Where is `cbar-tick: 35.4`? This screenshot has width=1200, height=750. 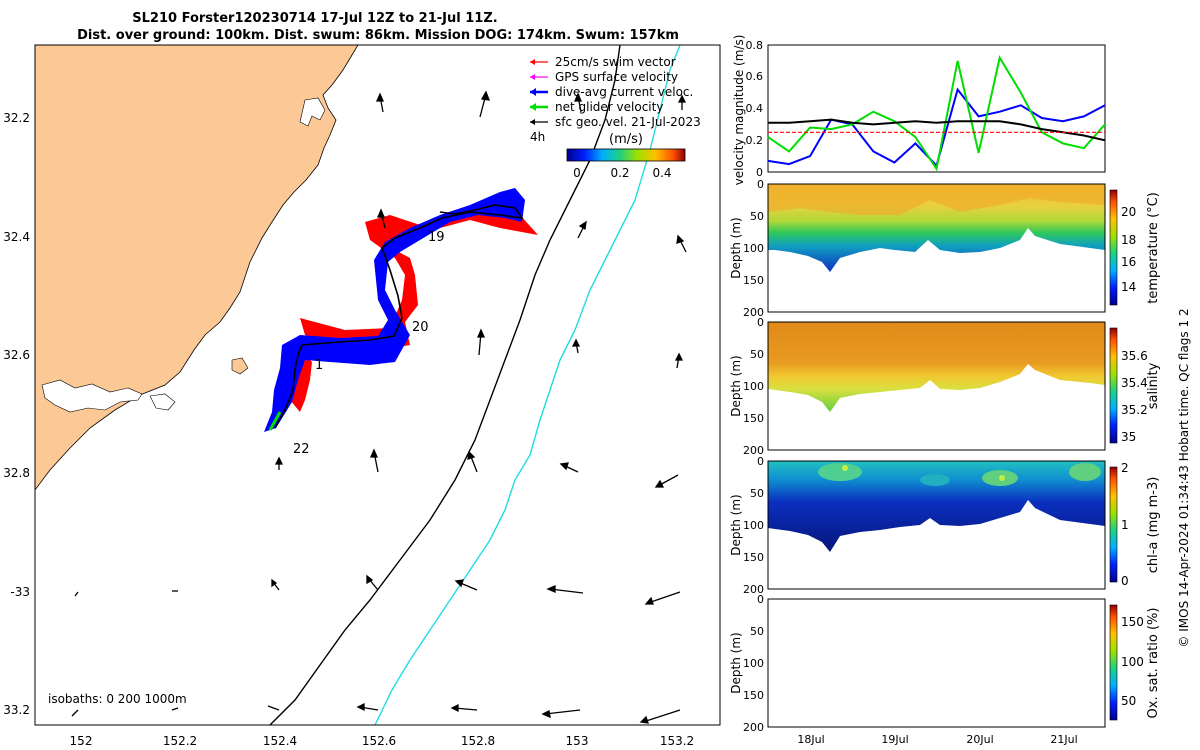 cbar-tick: 35.4 is located at coordinates (1134, 383).